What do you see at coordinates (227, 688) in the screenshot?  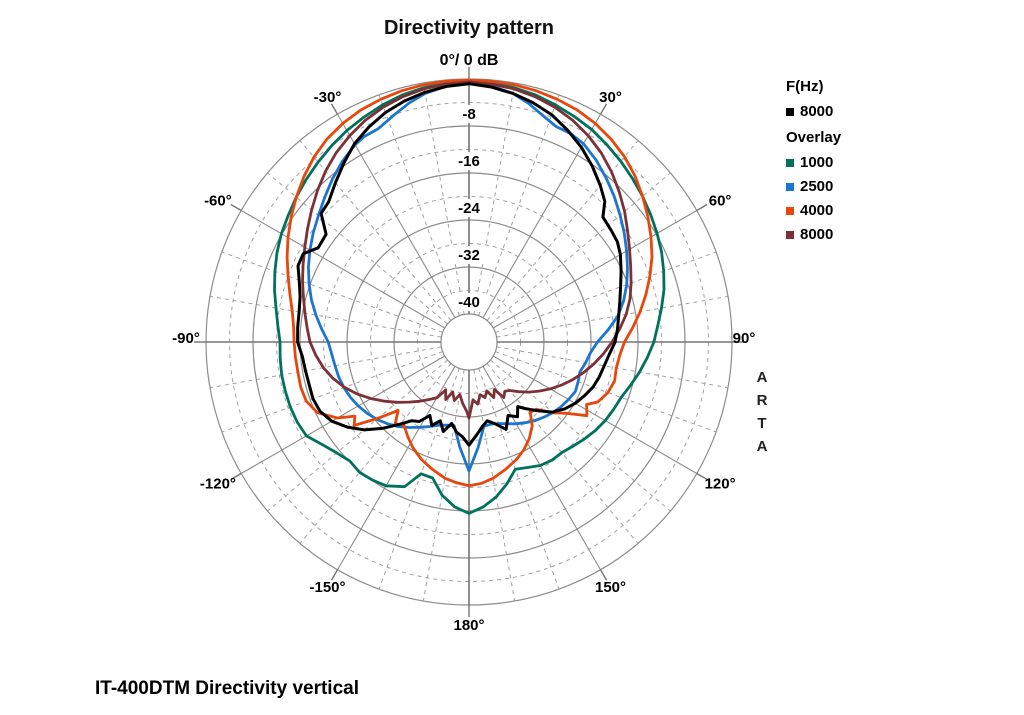 I see `chart-caption: IT-400DTM Directivity vertical` at bounding box center [227, 688].